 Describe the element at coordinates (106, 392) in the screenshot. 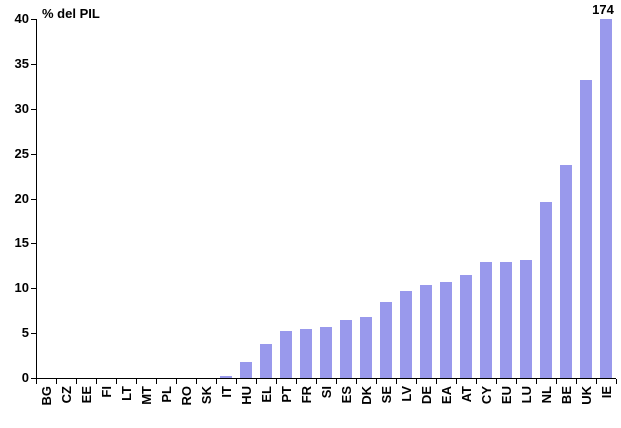

I see `x-tick-label-FI: FI` at that location.